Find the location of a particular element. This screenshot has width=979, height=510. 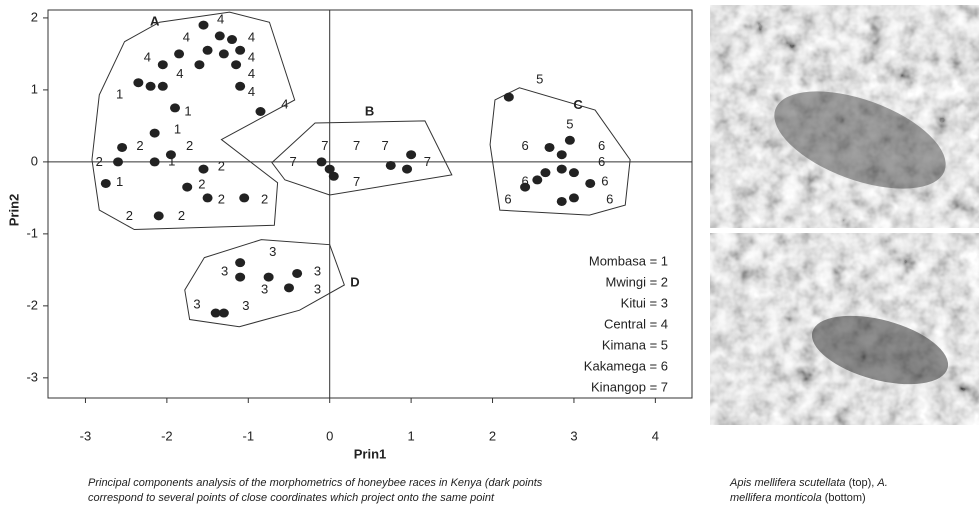

x-axis-label: Prin1 is located at coordinates (370, 453).